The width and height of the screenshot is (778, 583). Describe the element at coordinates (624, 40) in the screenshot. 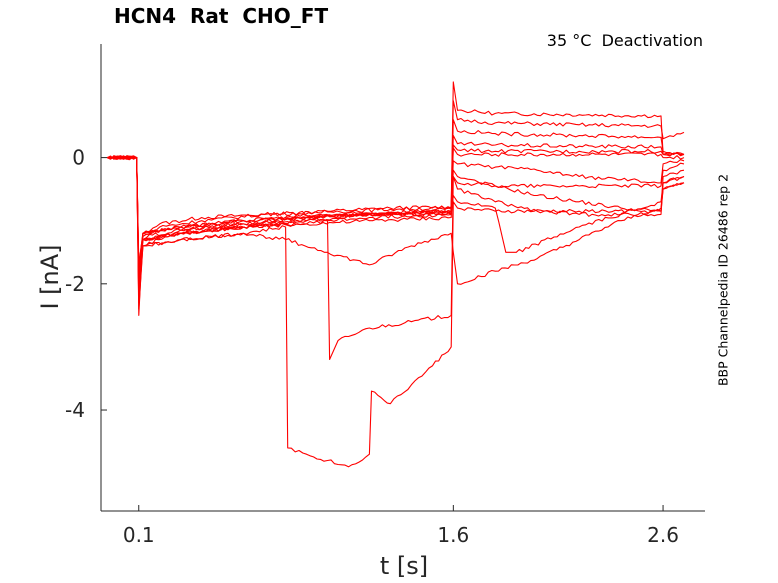

I see `condition-annotation: 35 °C Deactivation` at that location.